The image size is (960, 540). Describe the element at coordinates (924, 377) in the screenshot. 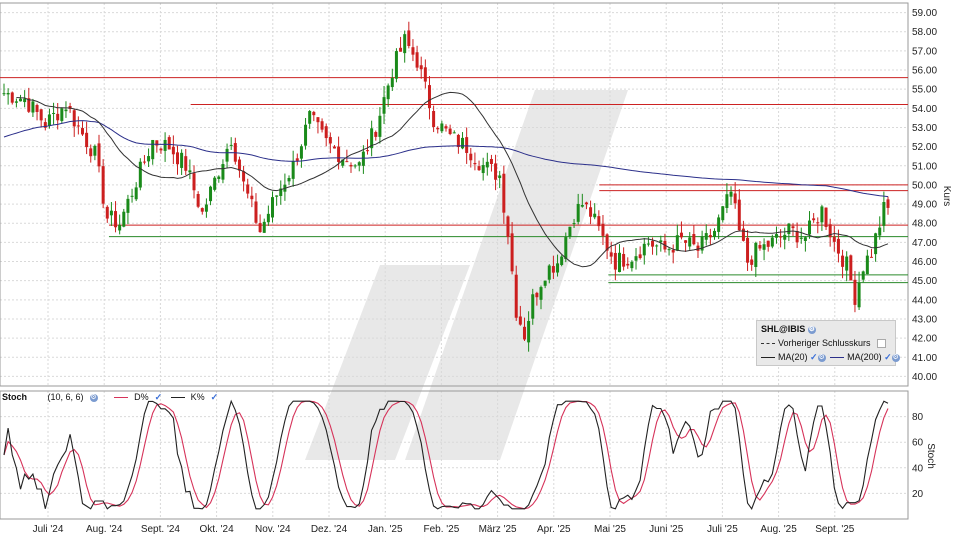

I see `price-y-tick: 40.00` at that location.